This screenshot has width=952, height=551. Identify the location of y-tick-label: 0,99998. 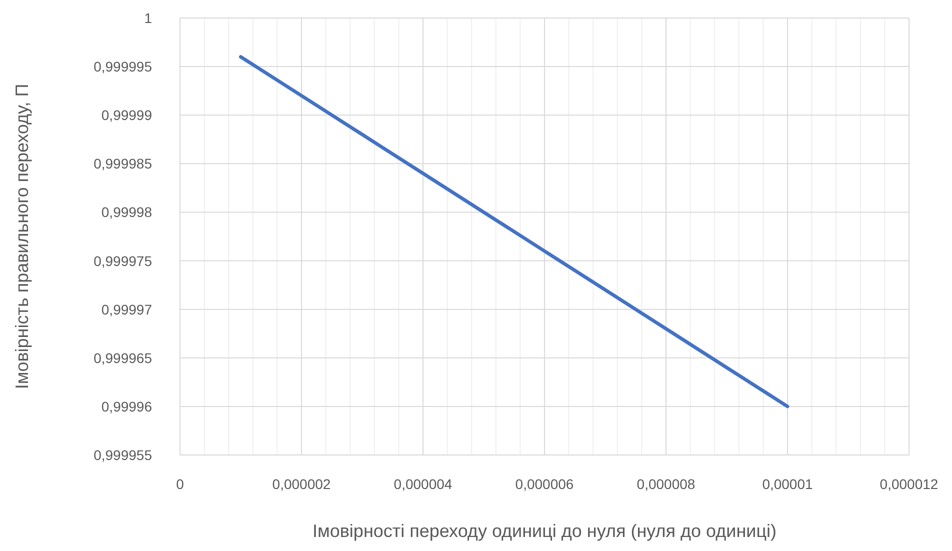
(126, 212).